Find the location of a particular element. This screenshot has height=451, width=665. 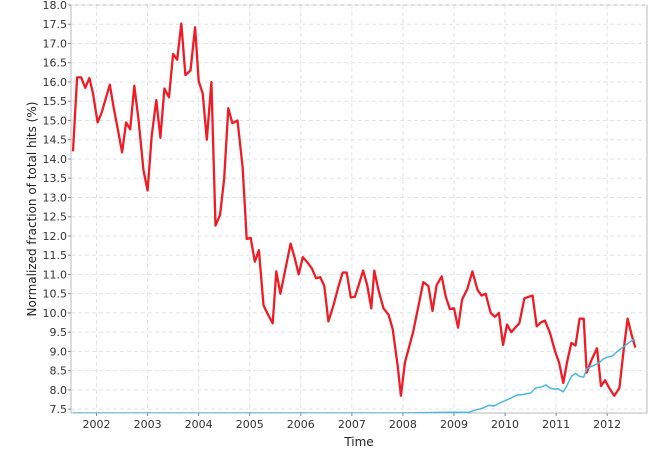

x-tick-label: 2007 is located at coordinates (352, 424).